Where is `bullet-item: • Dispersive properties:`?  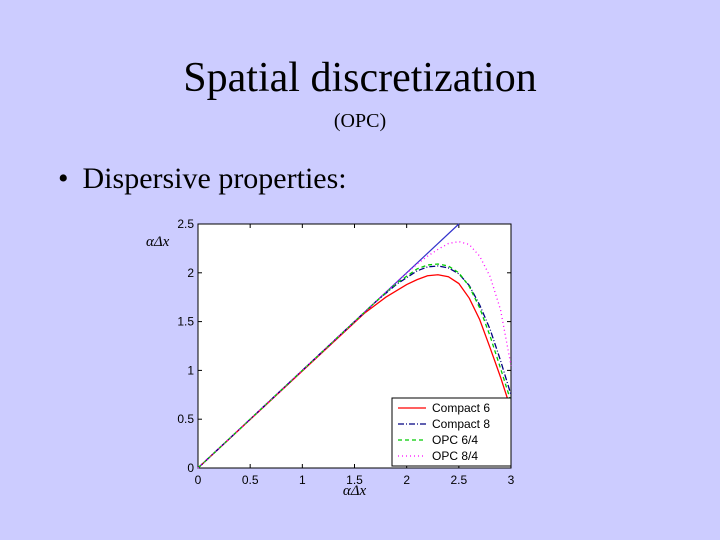
bullet-item: • Dispersive properties: is located at coordinates (202, 179).